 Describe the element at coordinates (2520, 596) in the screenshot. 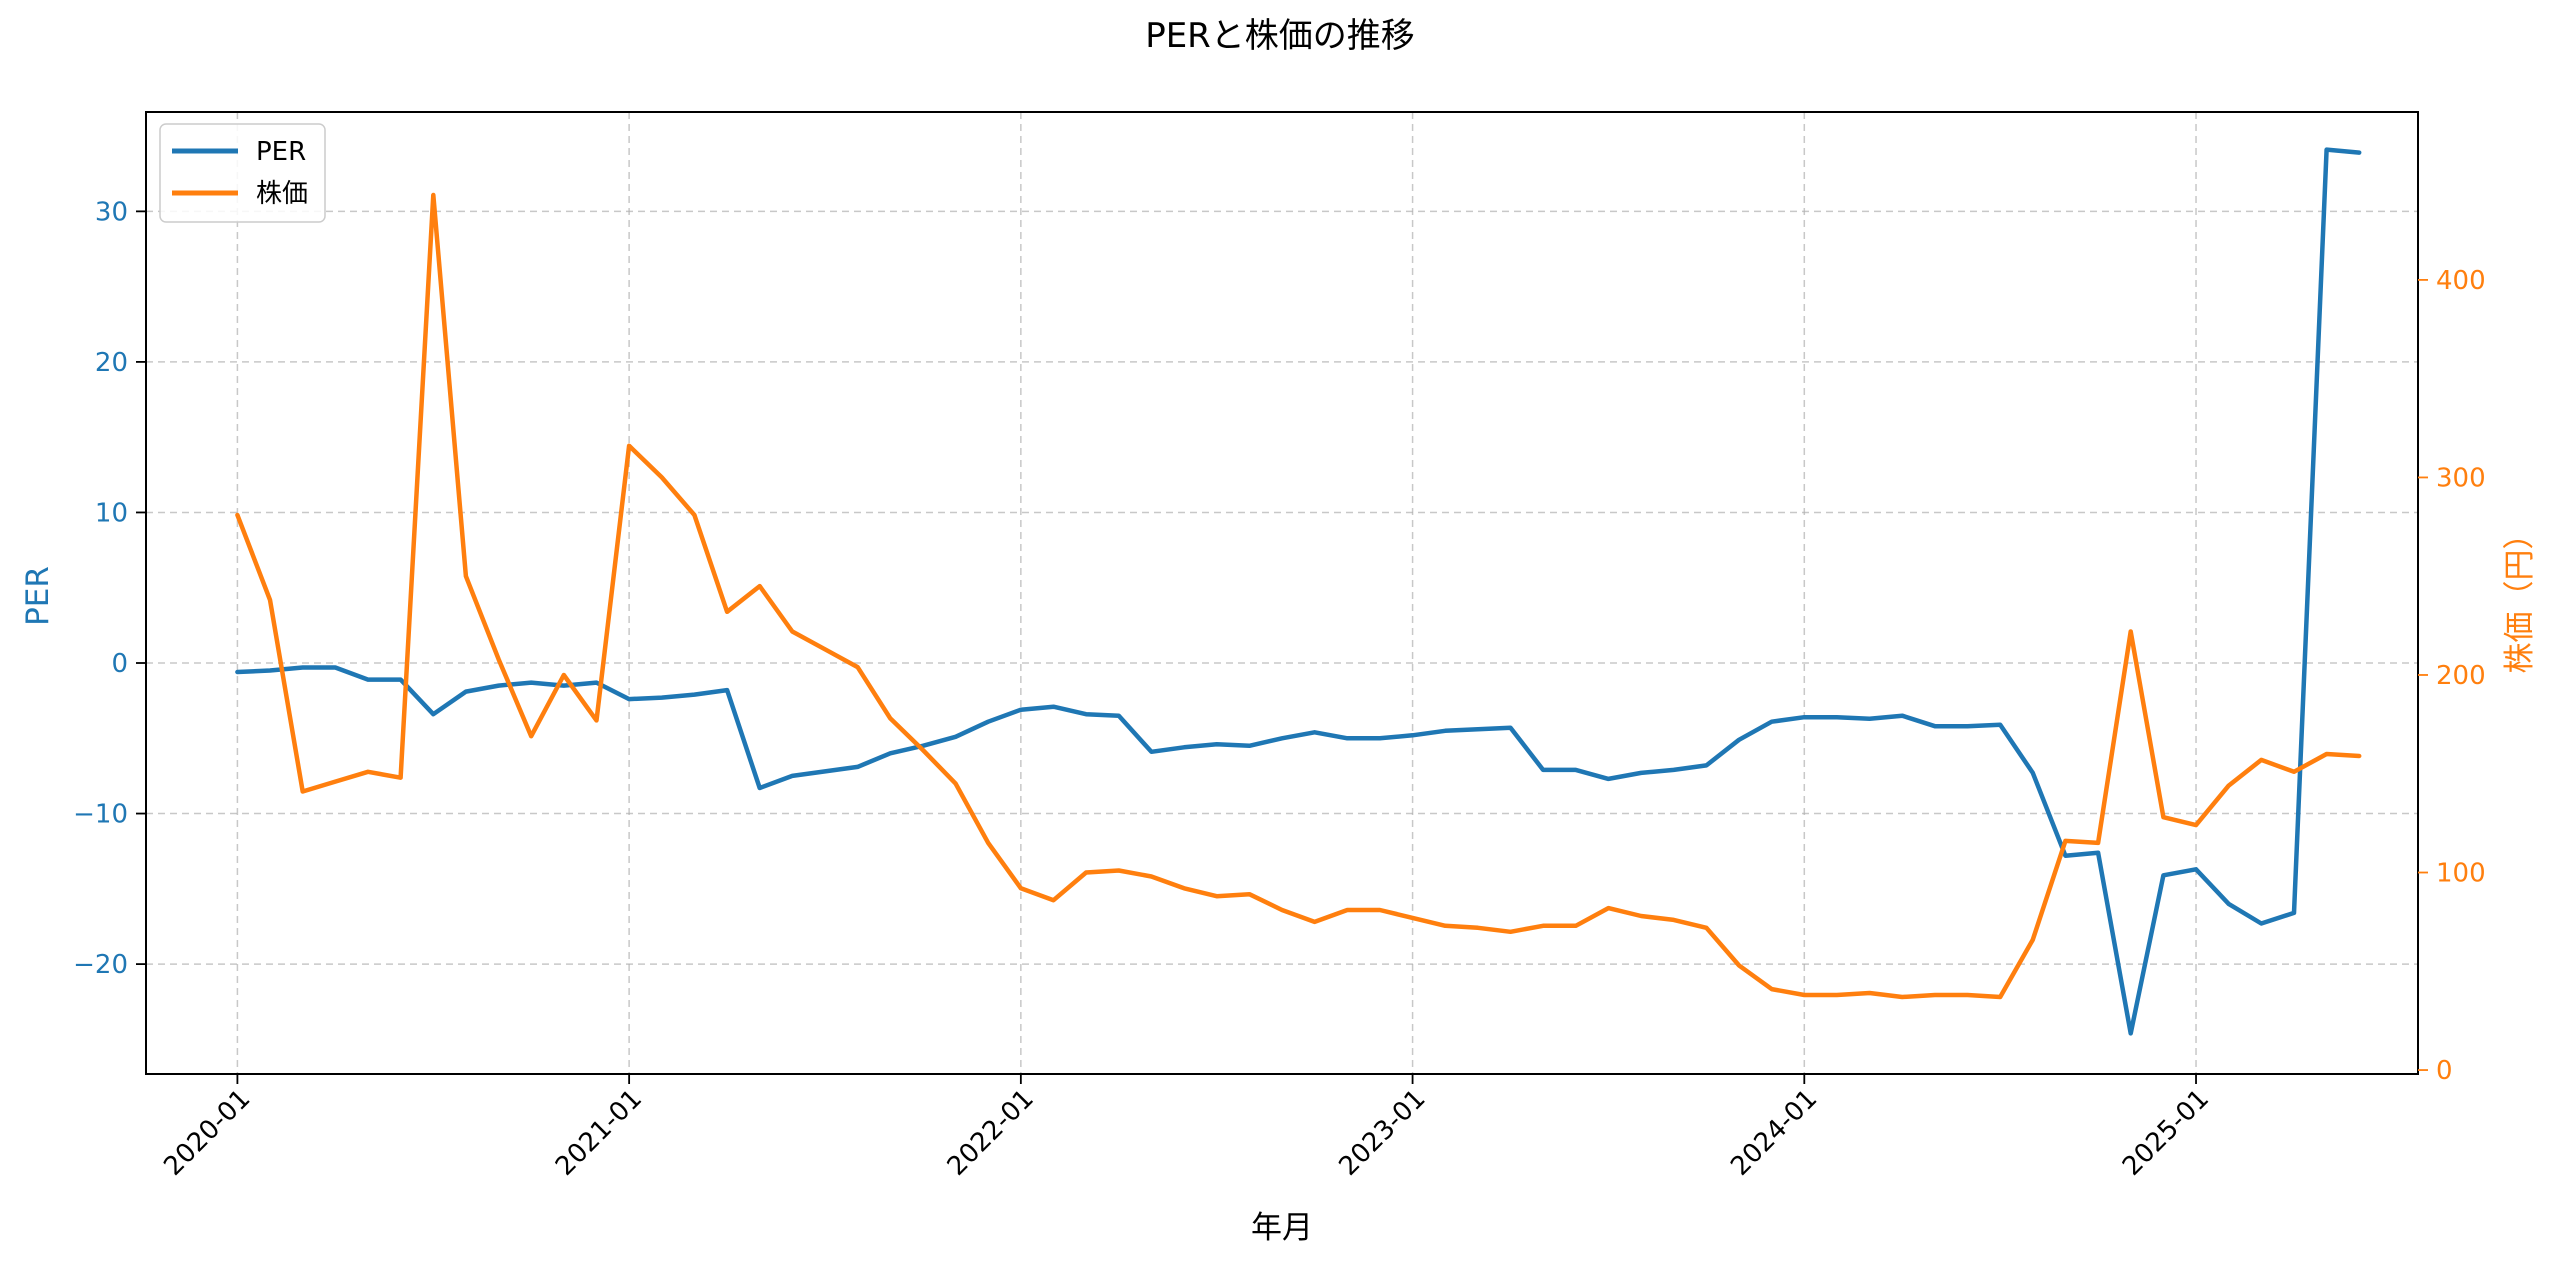

I see `y-axis-right-label: 株価（円）` at that location.